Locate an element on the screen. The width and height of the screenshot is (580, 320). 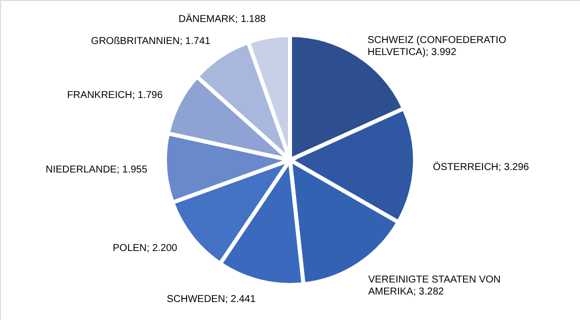
slice-label: SCHWEDEN; 2.441 is located at coordinates (211, 299).